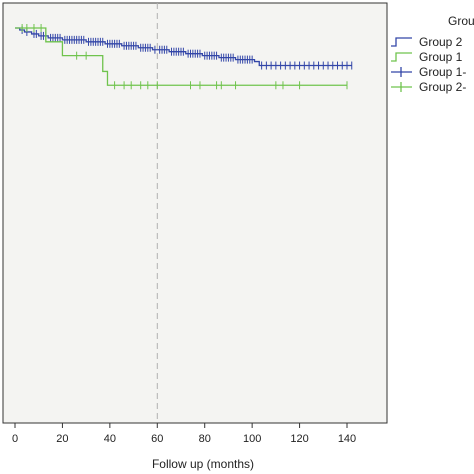 This screenshot has width=474, height=474. What do you see at coordinates (181, 56) in the screenshot?
I see `survival-curve` at bounding box center [181, 56].